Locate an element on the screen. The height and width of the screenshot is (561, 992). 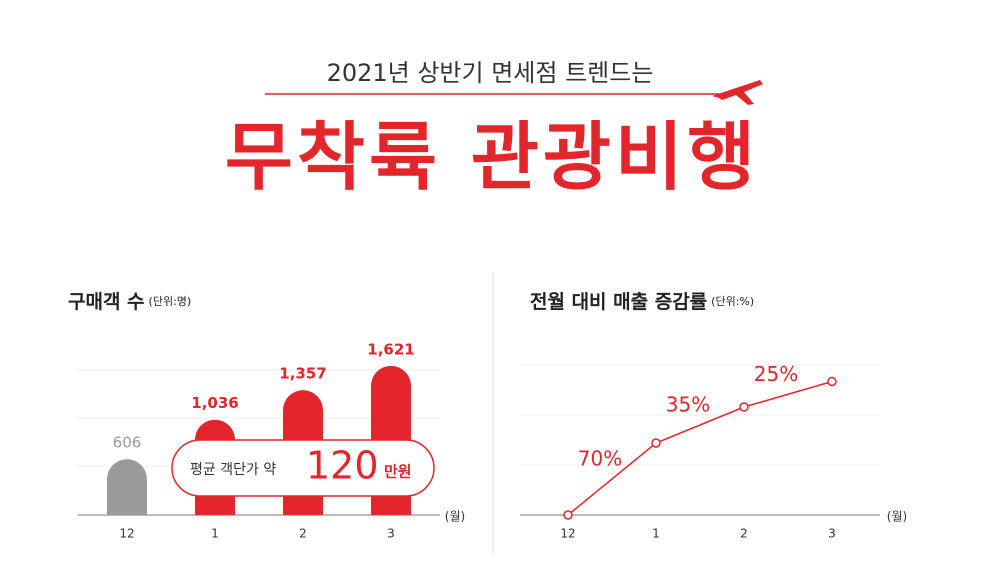
headline: 무착륙 관광비행 is located at coordinates (492, 158).